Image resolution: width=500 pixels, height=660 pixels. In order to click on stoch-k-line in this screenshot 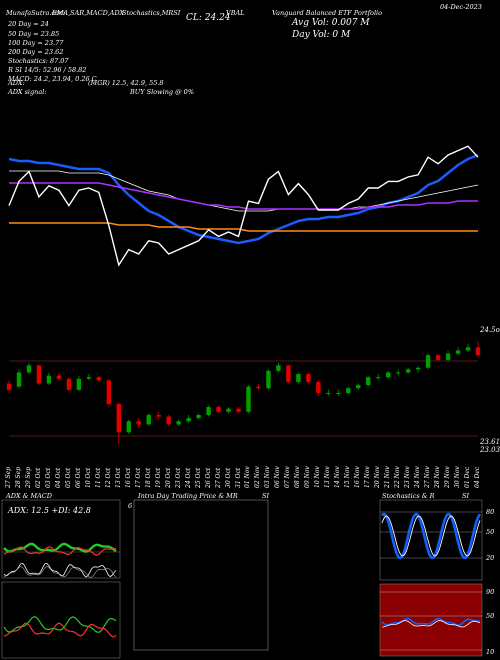, I will do `click(431, 536)`.